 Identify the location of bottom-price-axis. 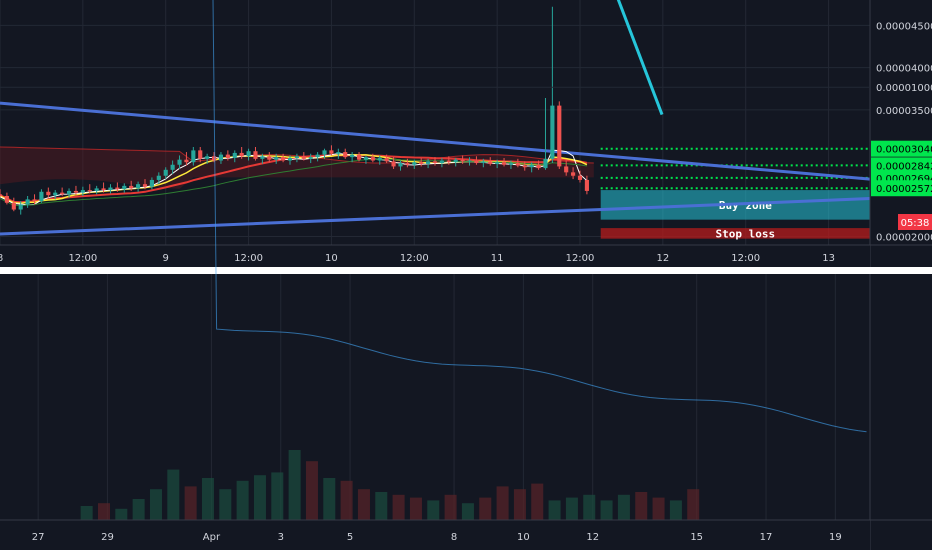
(901, 397).